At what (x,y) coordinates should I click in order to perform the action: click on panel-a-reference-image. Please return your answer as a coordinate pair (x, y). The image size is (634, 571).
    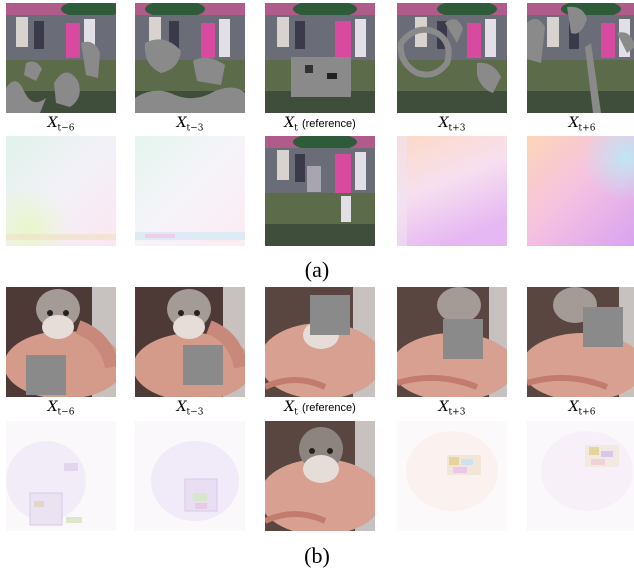
    Looking at the image, I should click on (320, 191).